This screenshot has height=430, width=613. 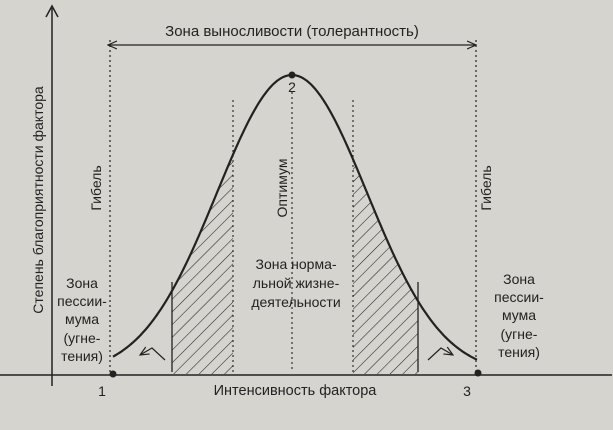 What do you see at coordinates (292, 31) in the screenshot?
I see `tolerance-zone-label: Зона выносливости (толерантность)` at bounding box center [292, 31].